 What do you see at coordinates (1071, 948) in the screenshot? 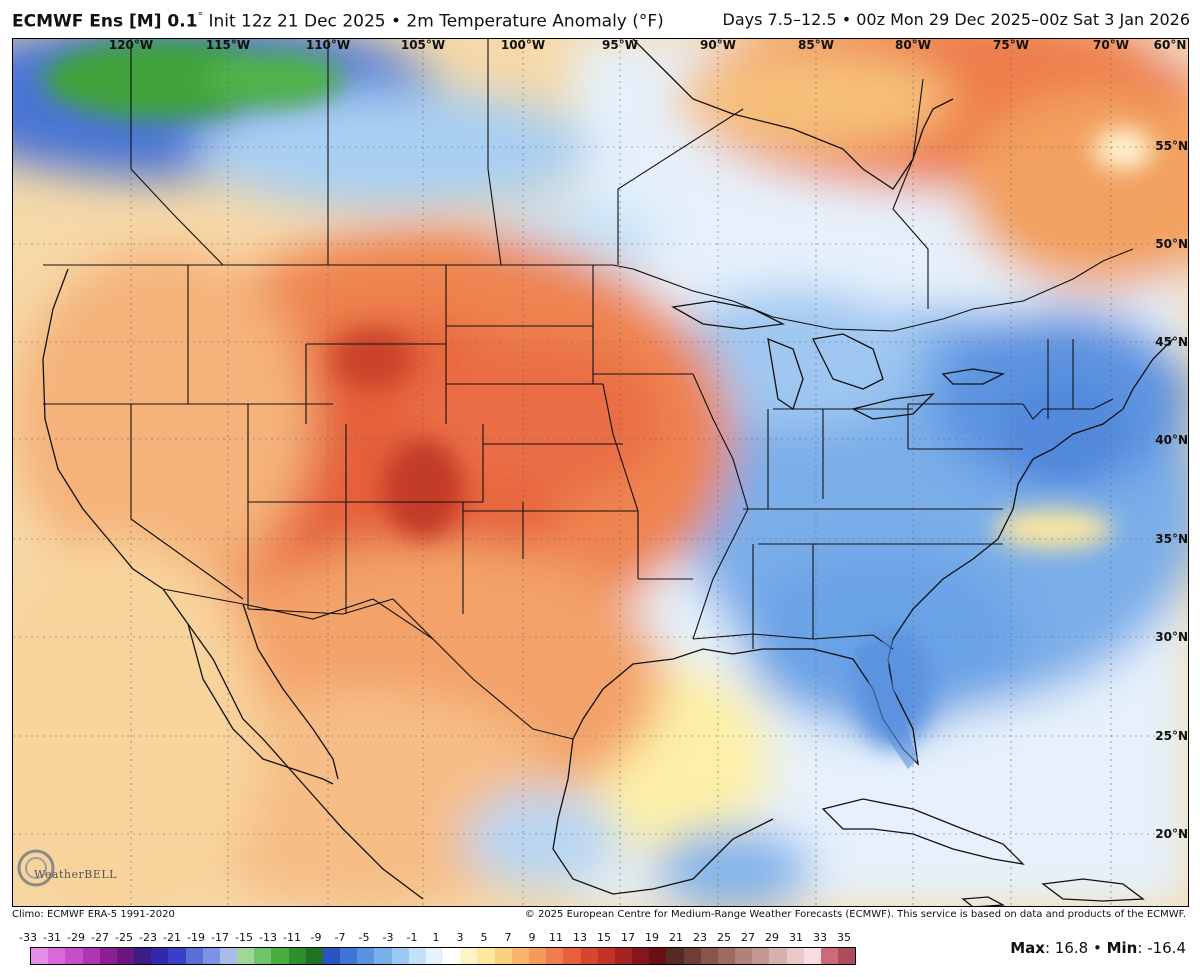
I see `max-value: 16.8` at bounding box center [1071, 948].